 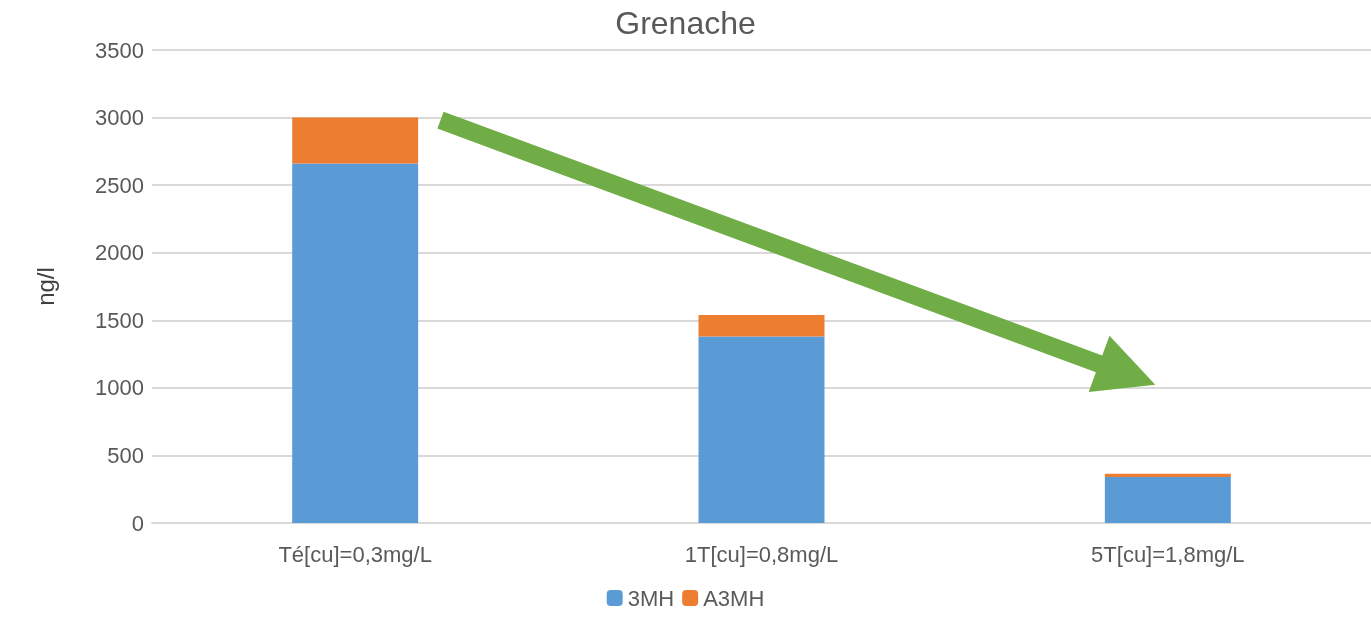 What do you see at coordinates (651, 598) in the screenshot?
I see `legend-label: 3MH` at bounding box center [651, 598].